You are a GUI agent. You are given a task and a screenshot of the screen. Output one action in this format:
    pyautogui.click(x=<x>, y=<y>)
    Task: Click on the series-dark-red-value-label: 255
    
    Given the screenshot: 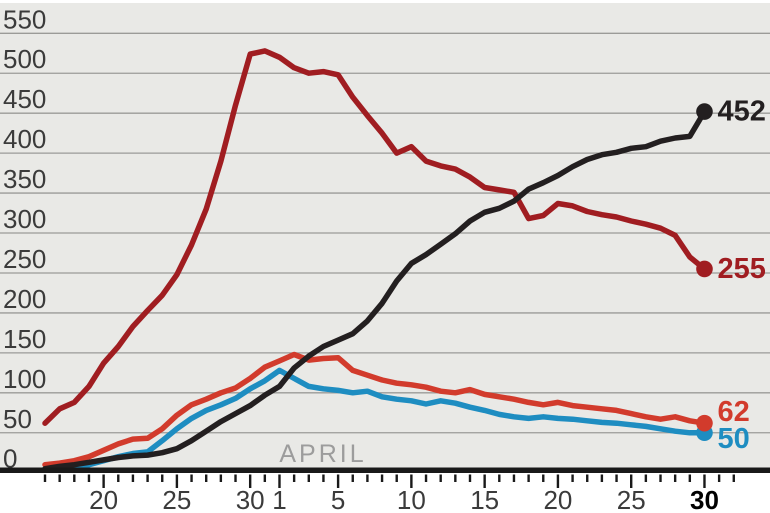 What is the action you would take?
    pyautogui.click(x=741, y=269)
    